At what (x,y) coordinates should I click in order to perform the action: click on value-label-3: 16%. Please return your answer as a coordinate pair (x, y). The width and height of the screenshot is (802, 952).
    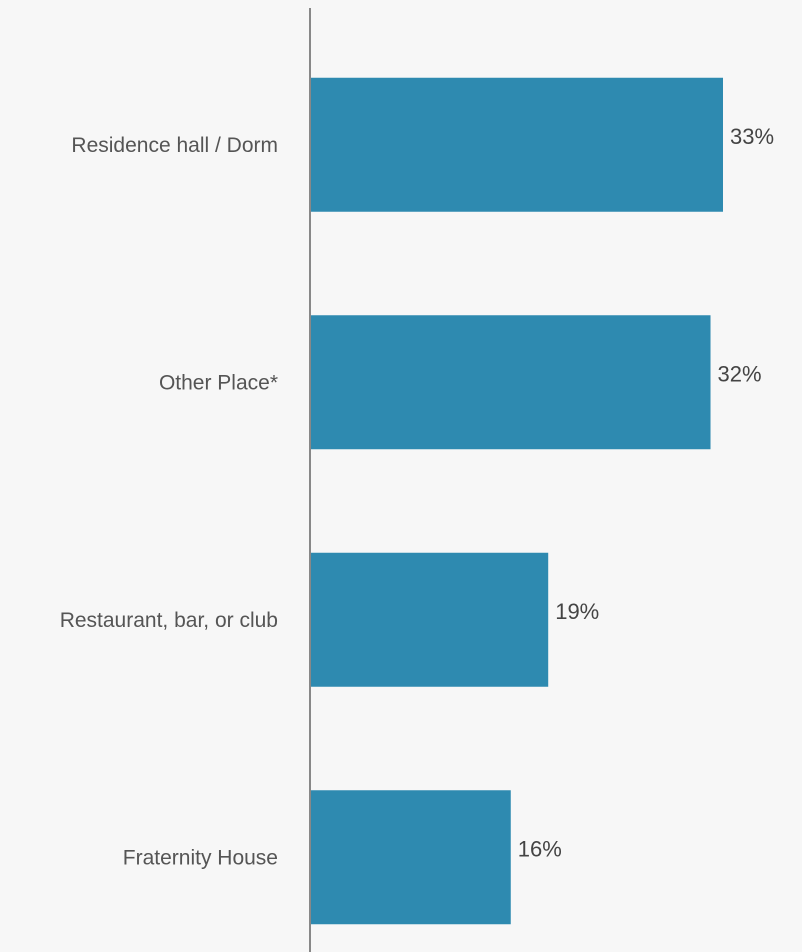
    Looking at the image, I should click on (540, 848).